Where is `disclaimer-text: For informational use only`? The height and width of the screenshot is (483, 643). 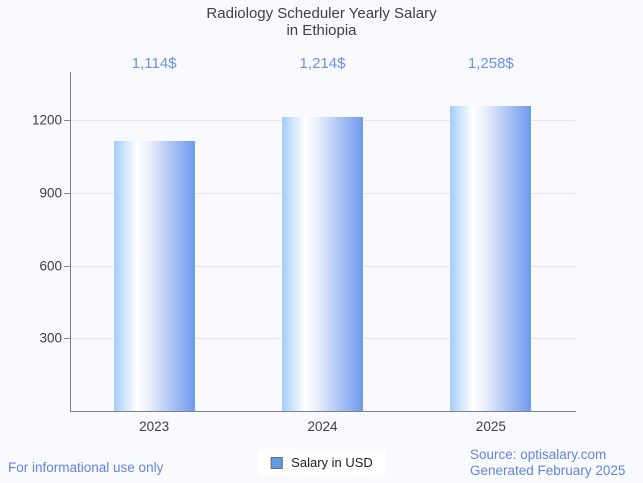
disclaimer-text: For informational use only is located at coordinates (86, 467).